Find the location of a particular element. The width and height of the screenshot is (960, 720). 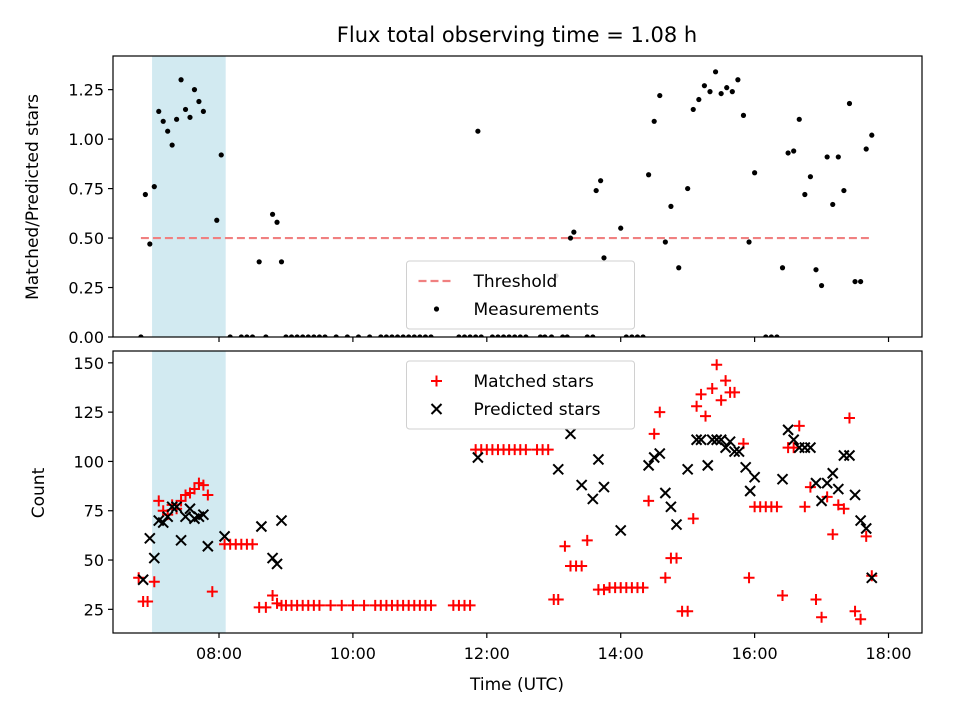

legend-measurement-swatch is located at coordinates (436, 309).